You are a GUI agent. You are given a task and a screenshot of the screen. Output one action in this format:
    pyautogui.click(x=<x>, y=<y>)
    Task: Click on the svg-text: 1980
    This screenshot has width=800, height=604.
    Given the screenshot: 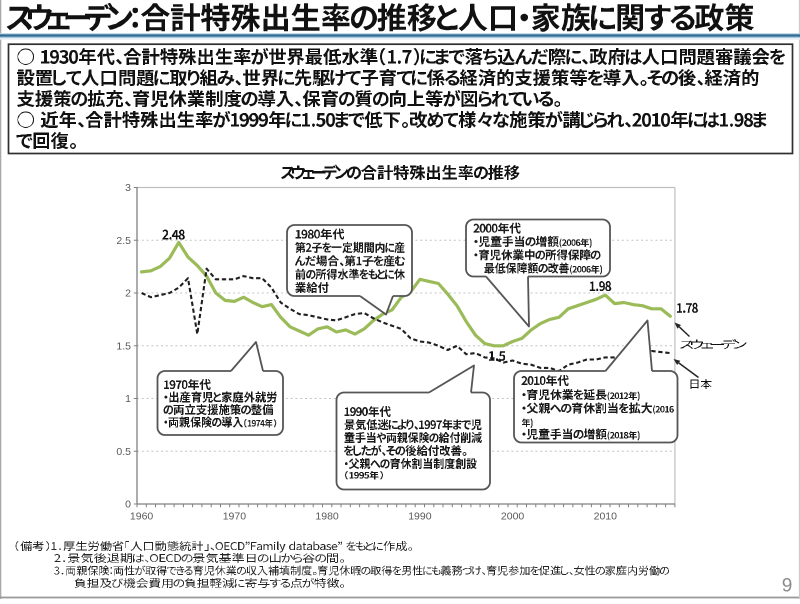 What is the action you would take?
    pyautogui.click(x=327, y=517)
    